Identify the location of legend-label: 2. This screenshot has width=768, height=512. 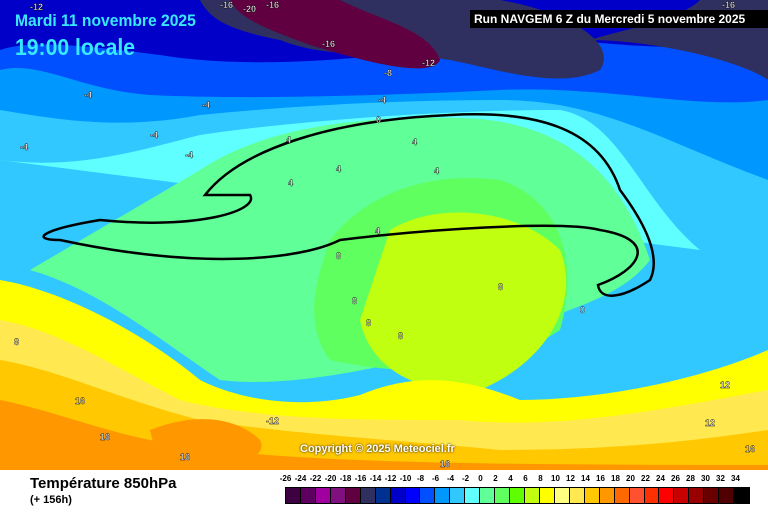
(495, 478).